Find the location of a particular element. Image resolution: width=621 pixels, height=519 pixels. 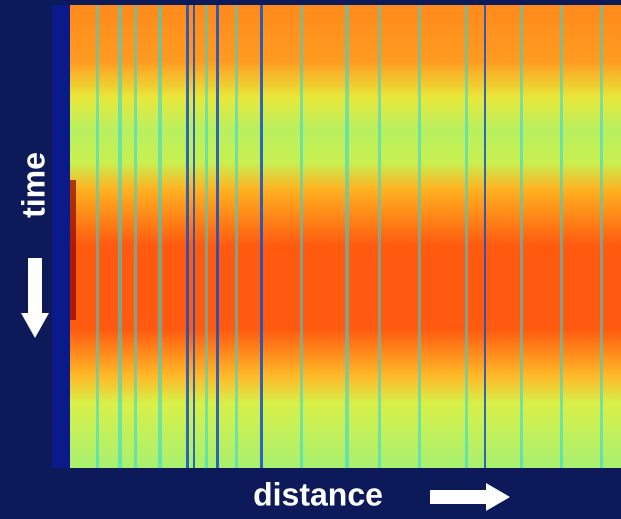

y-axis-label: time is located at coordinates (33, 185).